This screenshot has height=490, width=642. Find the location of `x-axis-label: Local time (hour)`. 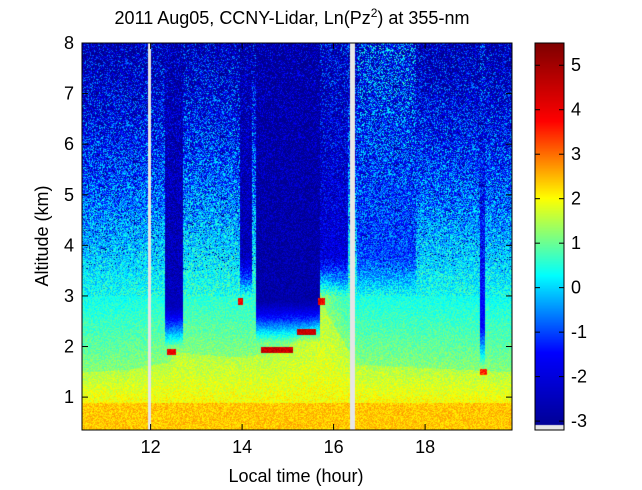

x-axis-label: Local time (hour) is located at coordinates (295, 476).